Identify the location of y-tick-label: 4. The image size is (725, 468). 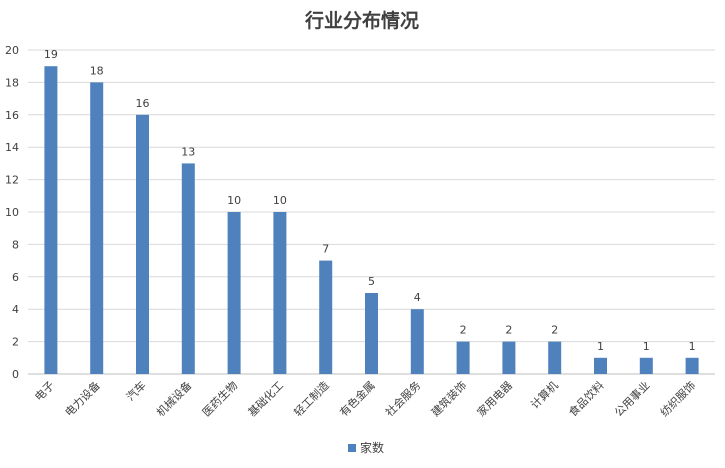
(15, 309).